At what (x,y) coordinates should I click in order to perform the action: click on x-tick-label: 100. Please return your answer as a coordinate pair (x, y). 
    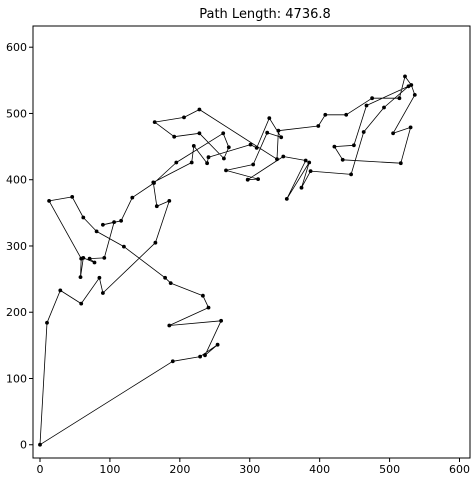
    Looking at the image, I should click on (109, 469).